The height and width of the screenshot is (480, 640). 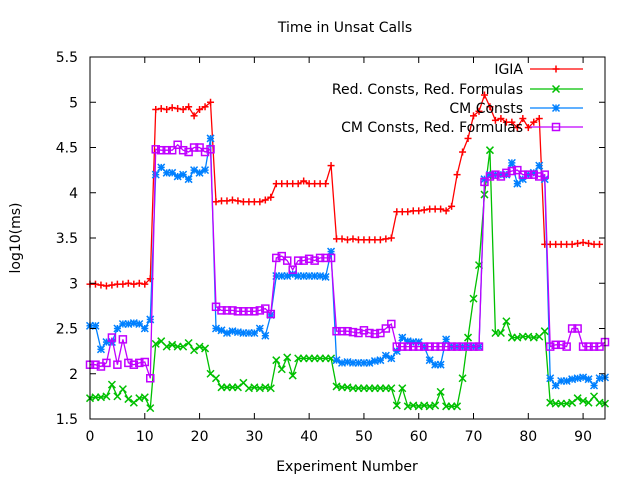 I want to click on x-tick-label: 20, so click(x=200, y=437).